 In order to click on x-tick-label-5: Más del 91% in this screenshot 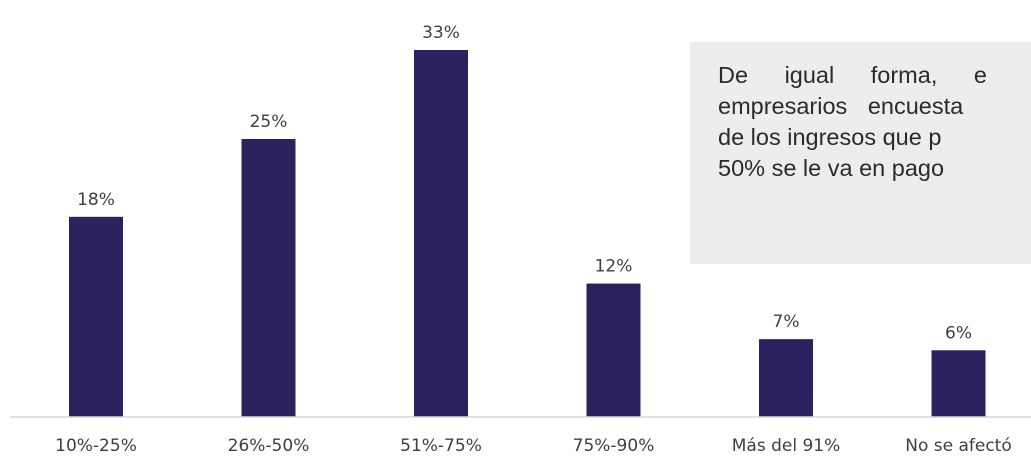, I will do `click(786, 446)`.